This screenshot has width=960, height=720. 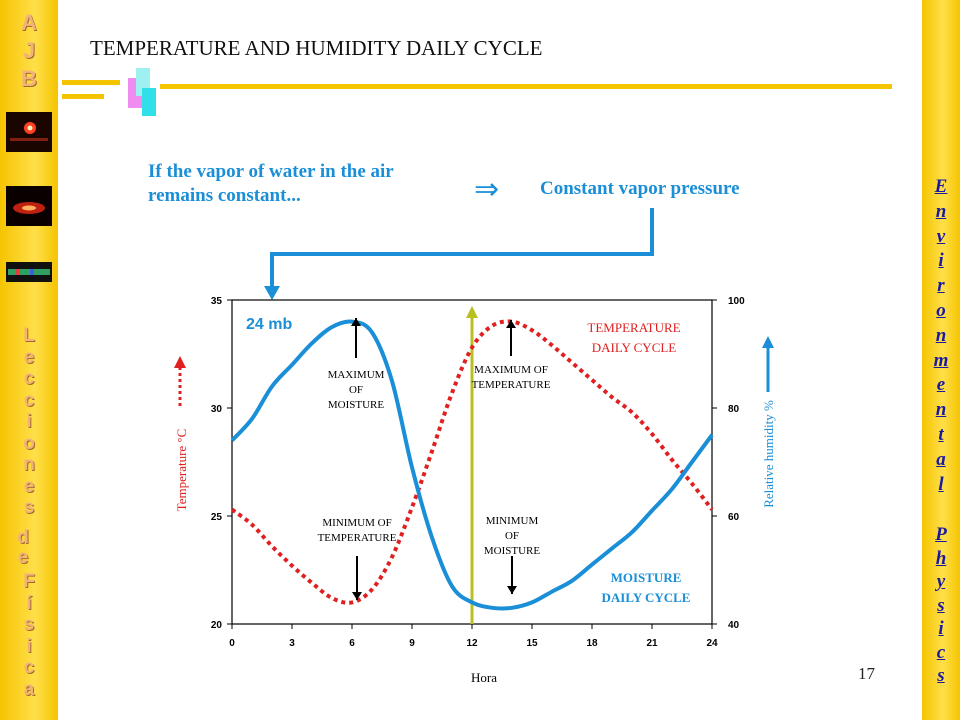 I want to click on annotation-label: MINIMUM OF, so click(x=356, y=523).